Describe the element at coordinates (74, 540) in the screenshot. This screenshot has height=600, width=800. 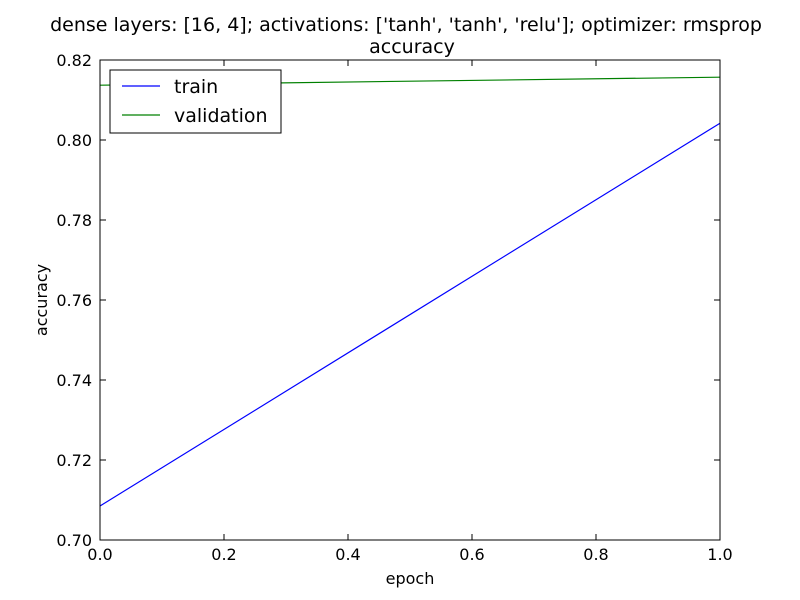
I see `y-tick-label: 0.70` at that location.